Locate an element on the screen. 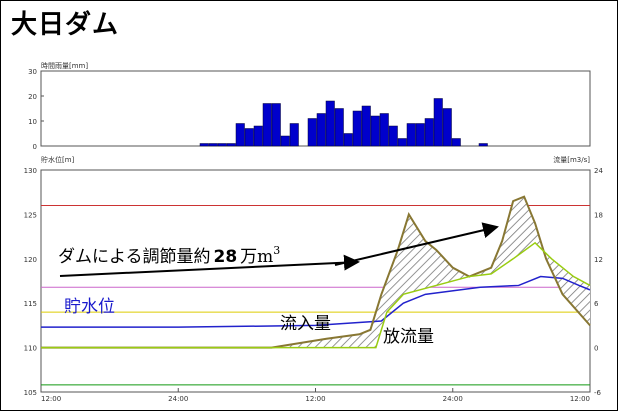  rainfall-yticks: 0 10 20 30 is located at coordinates (36, 109).